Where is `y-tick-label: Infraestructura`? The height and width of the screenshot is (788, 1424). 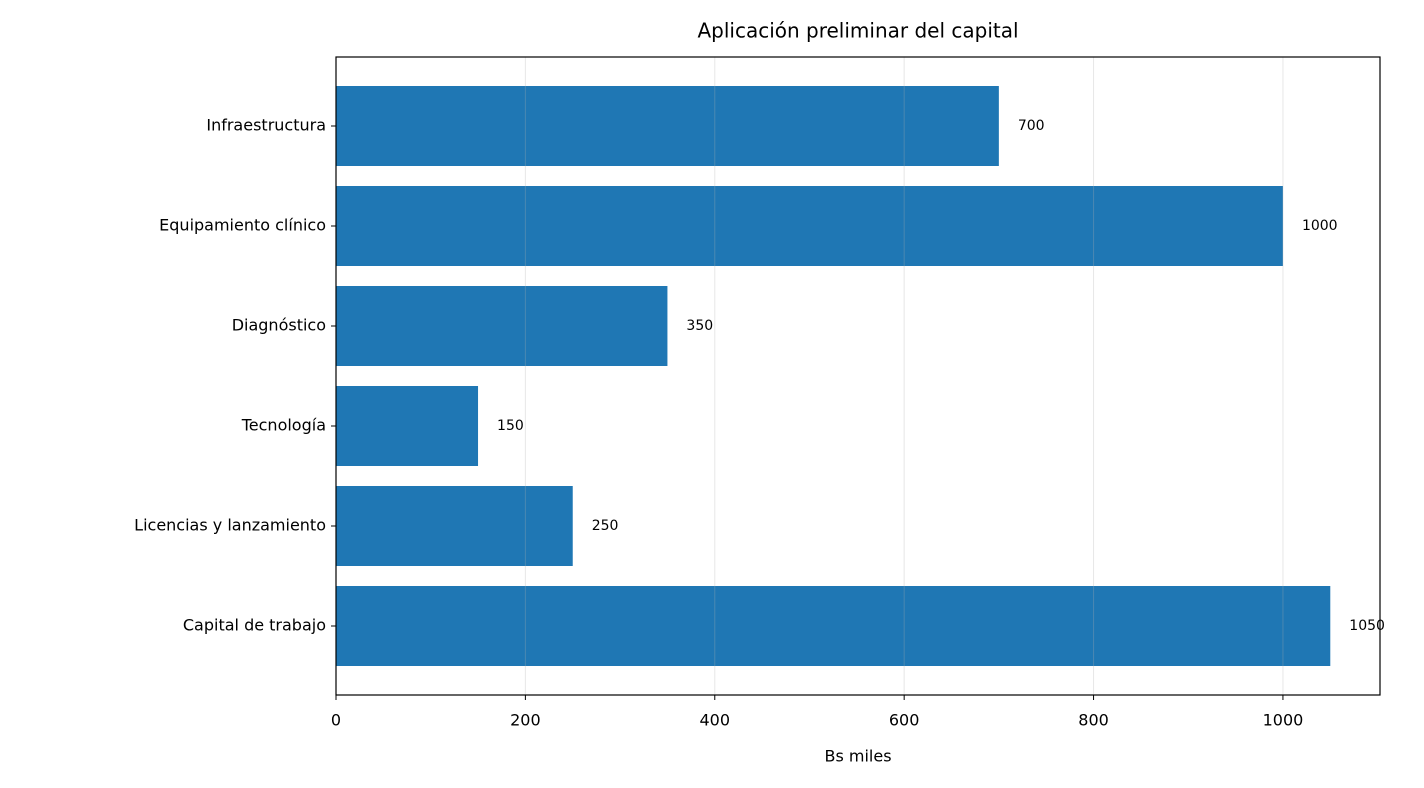 y-tick-label: Infraestructura is located at coordinates (266, 125).